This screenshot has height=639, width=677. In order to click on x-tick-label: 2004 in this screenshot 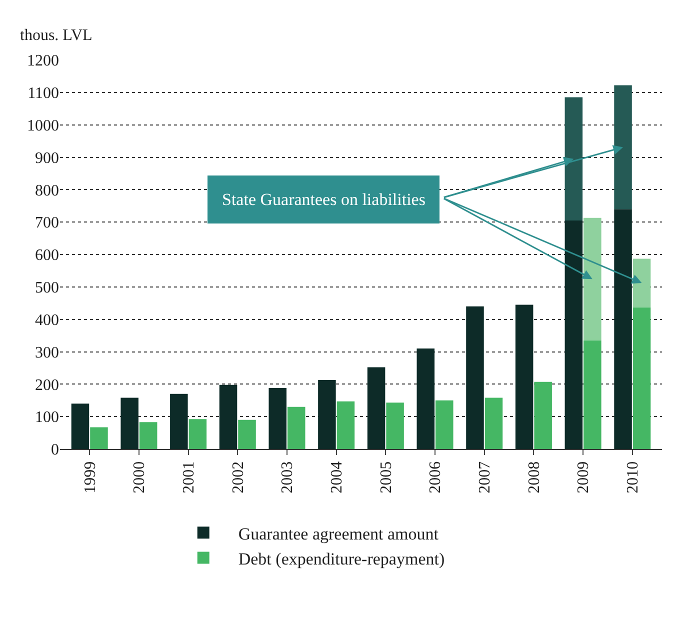, I will do `click(337, 477)`.